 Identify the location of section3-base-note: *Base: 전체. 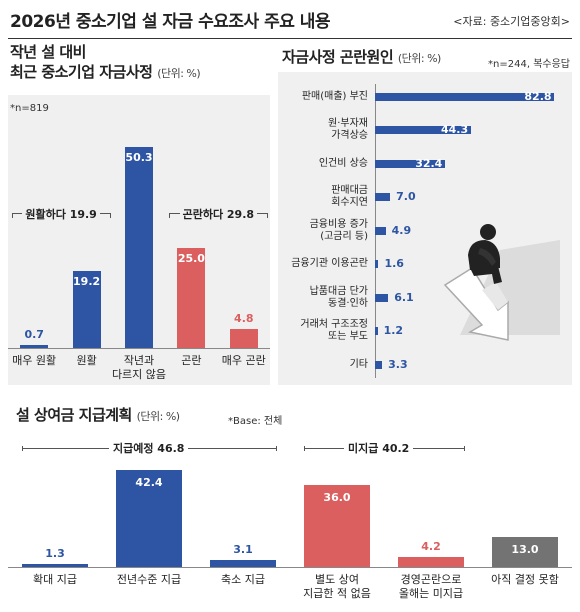
(255, 421).